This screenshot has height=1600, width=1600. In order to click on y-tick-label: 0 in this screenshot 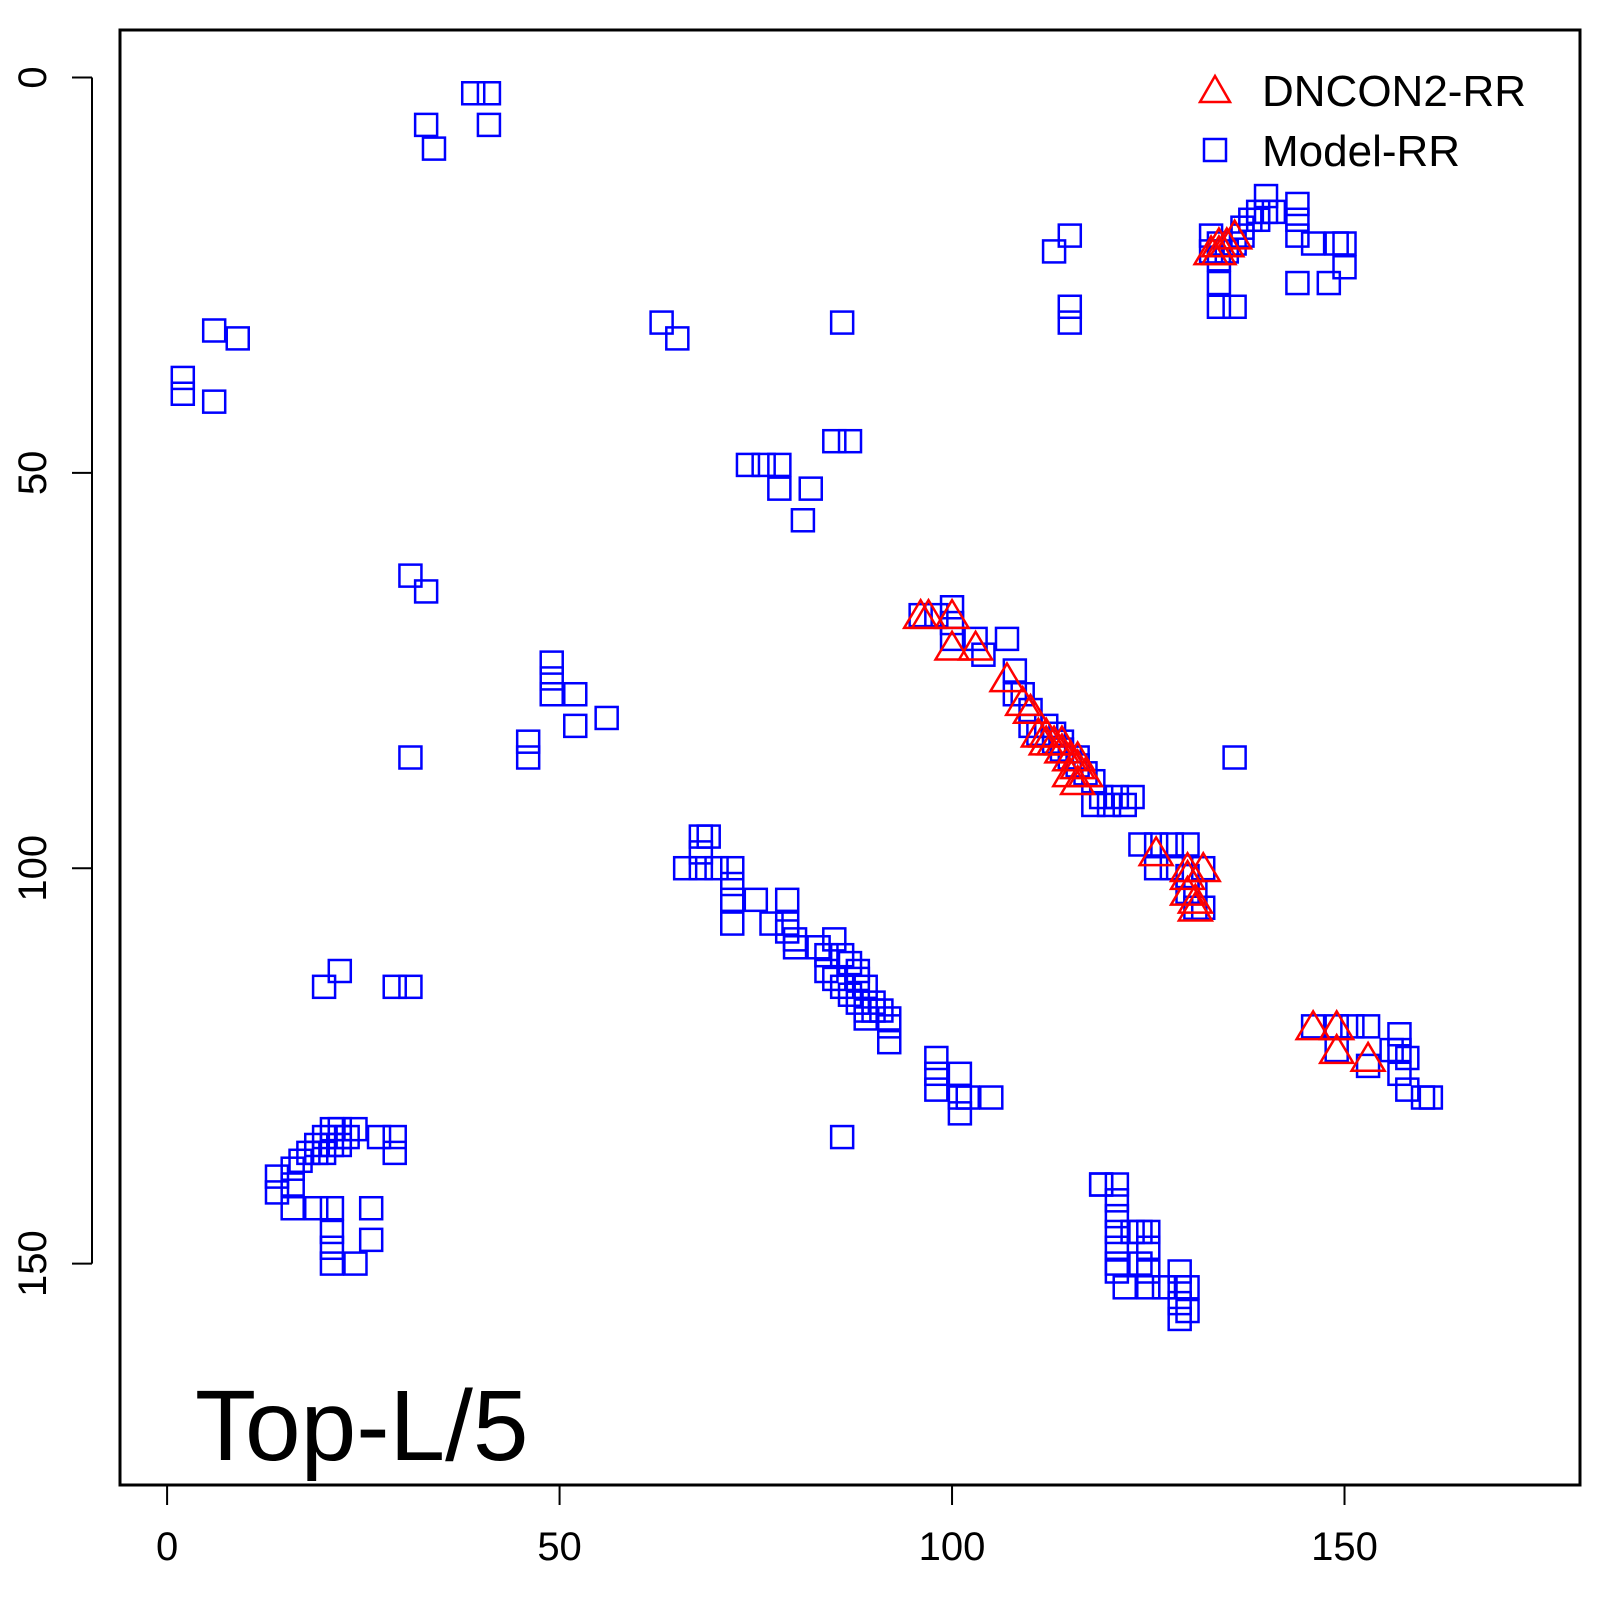, I will do `click(33, 77)`.